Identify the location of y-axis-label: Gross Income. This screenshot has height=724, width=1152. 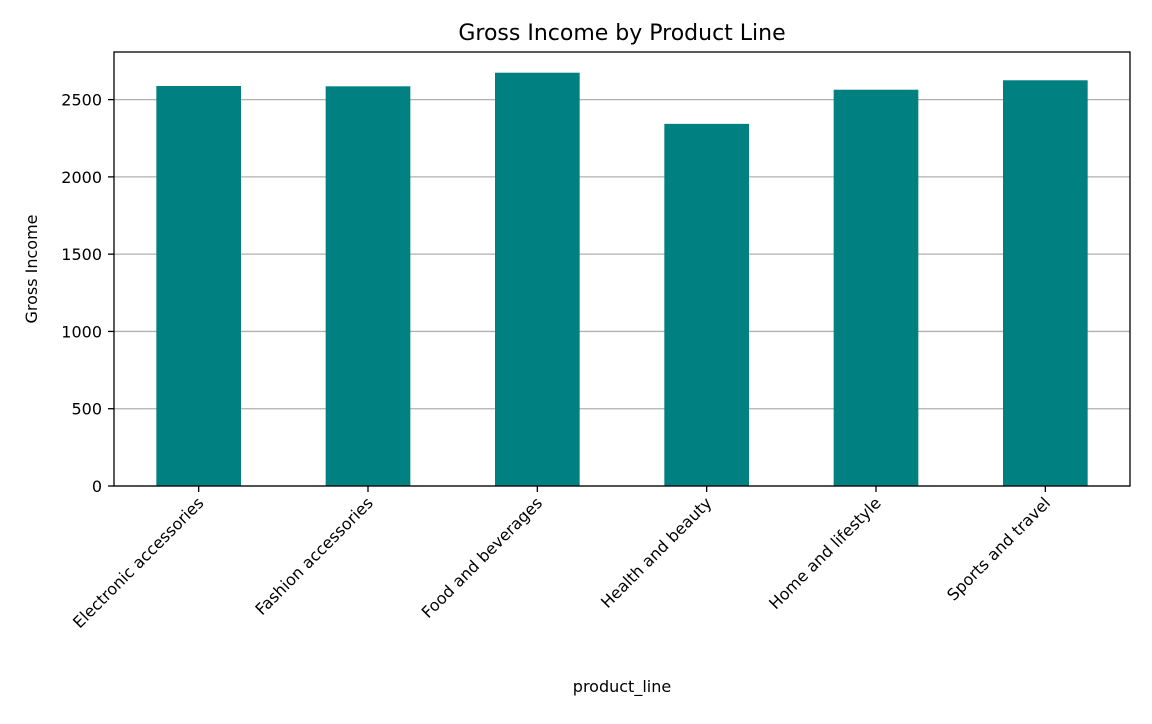
(31, 268).